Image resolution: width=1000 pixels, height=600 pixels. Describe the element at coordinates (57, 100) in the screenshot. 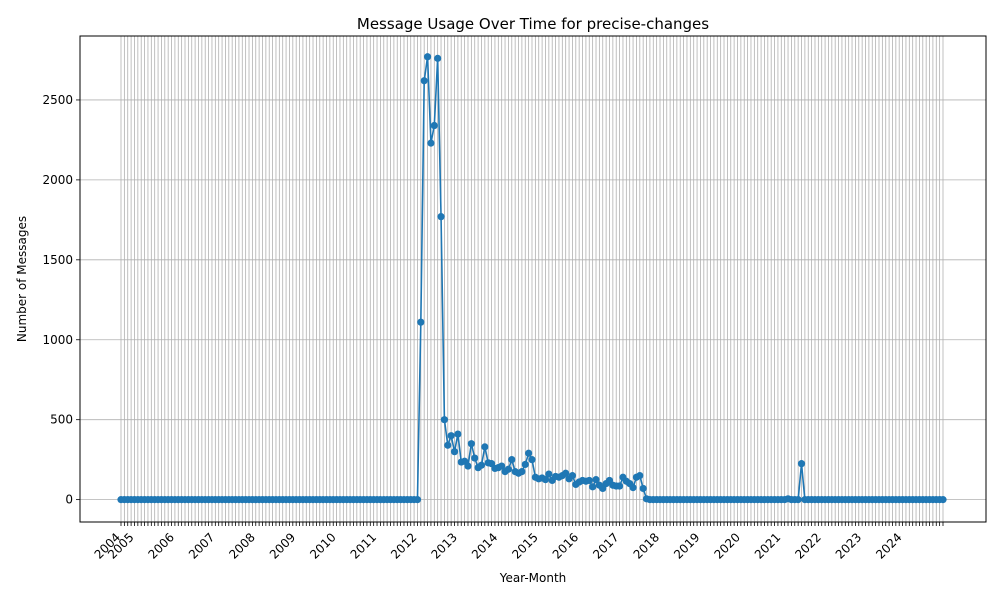

I see `y-tick-label: 2500` at that location.